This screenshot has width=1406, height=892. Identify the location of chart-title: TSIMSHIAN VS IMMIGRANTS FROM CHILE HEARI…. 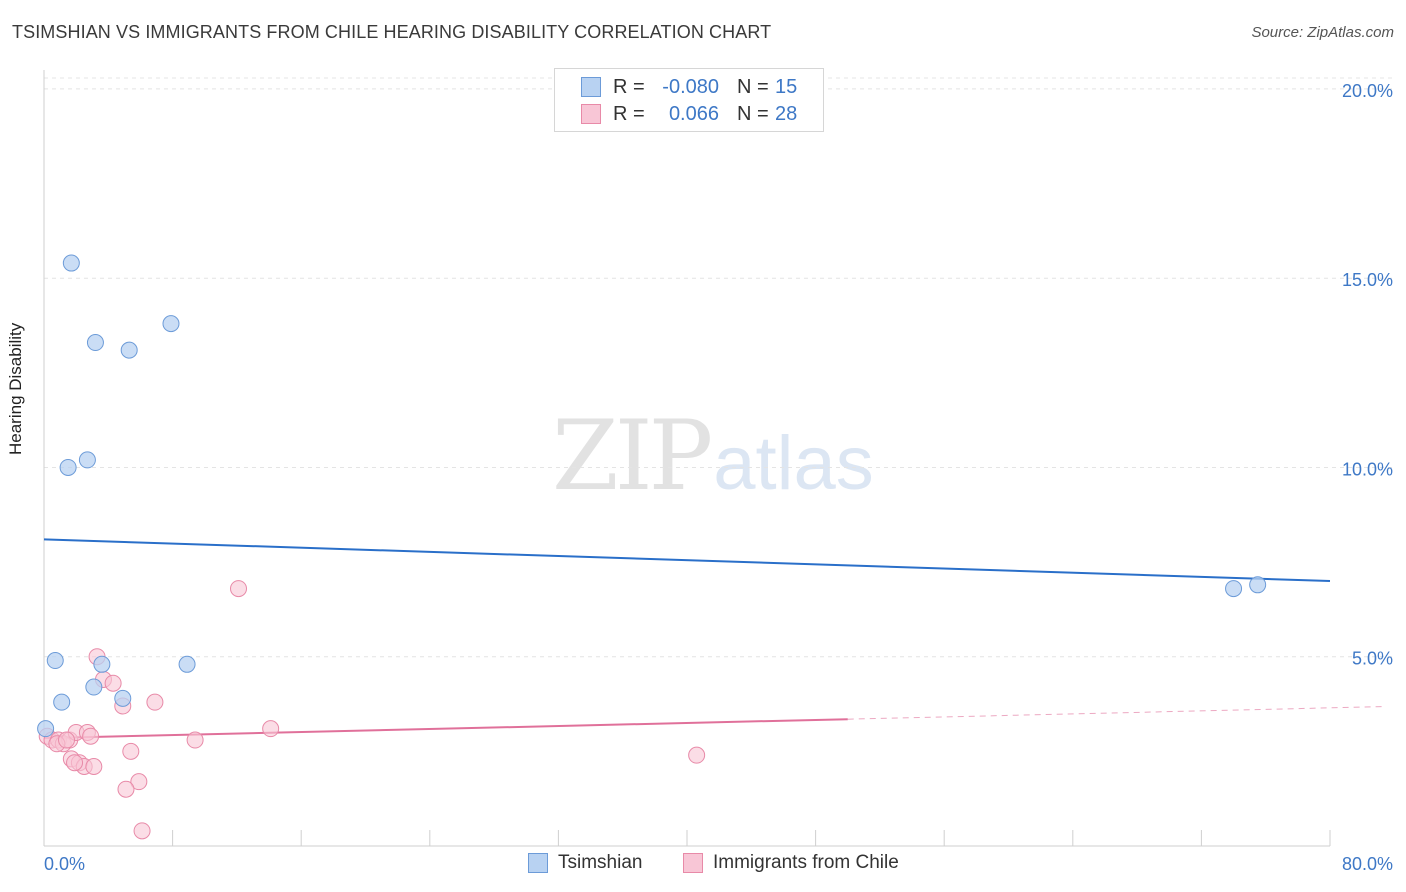
(392, 32).